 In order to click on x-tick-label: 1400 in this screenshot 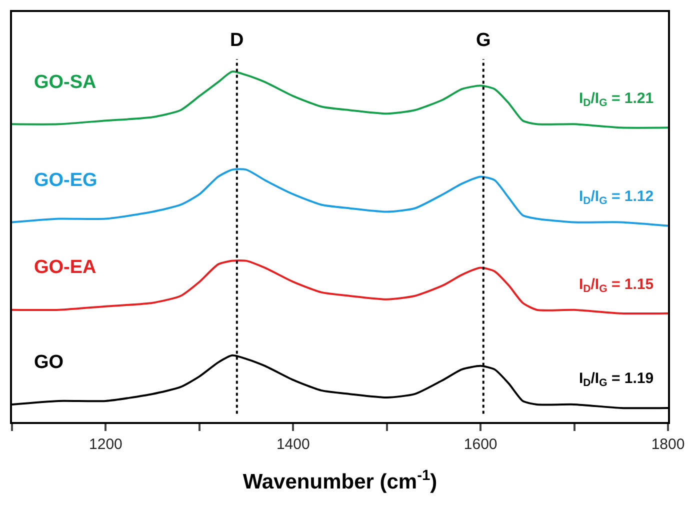, I will do `click(293, 444)`.